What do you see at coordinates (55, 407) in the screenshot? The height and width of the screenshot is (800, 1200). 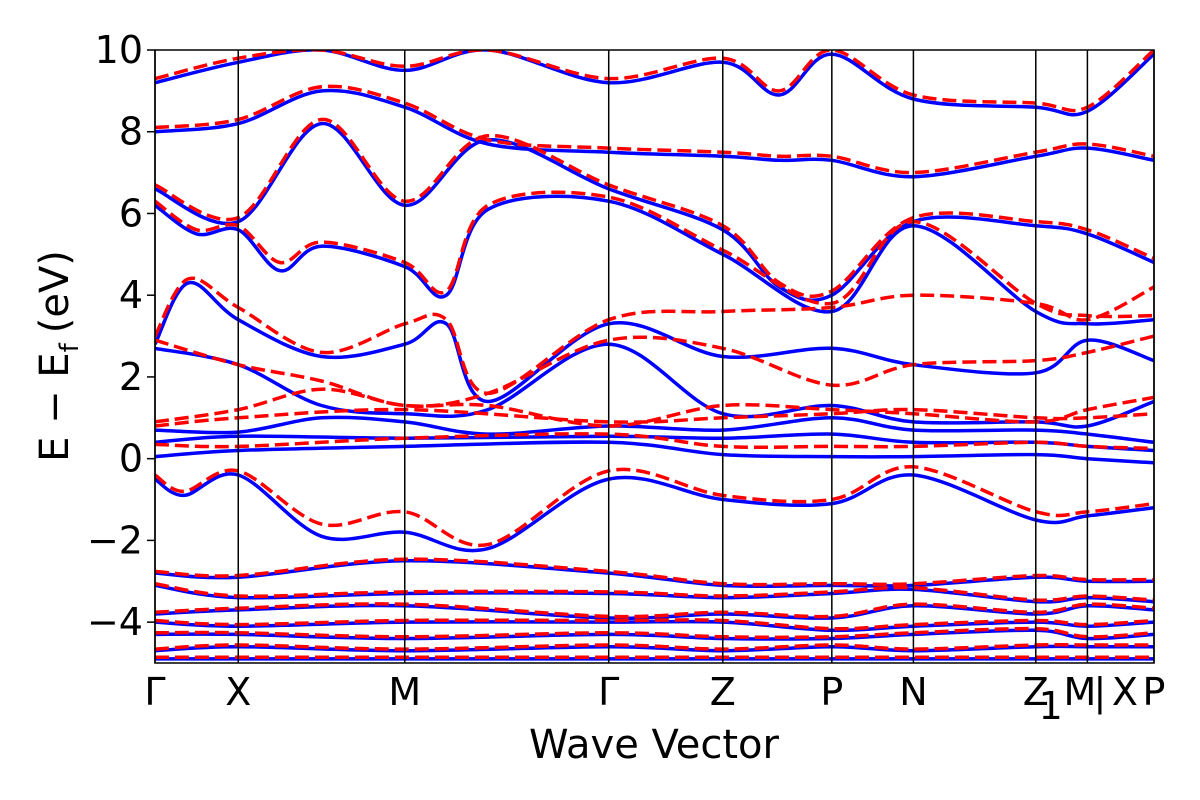 I see `y-axis-label-main: E − E` at bounding box center [55, 407].